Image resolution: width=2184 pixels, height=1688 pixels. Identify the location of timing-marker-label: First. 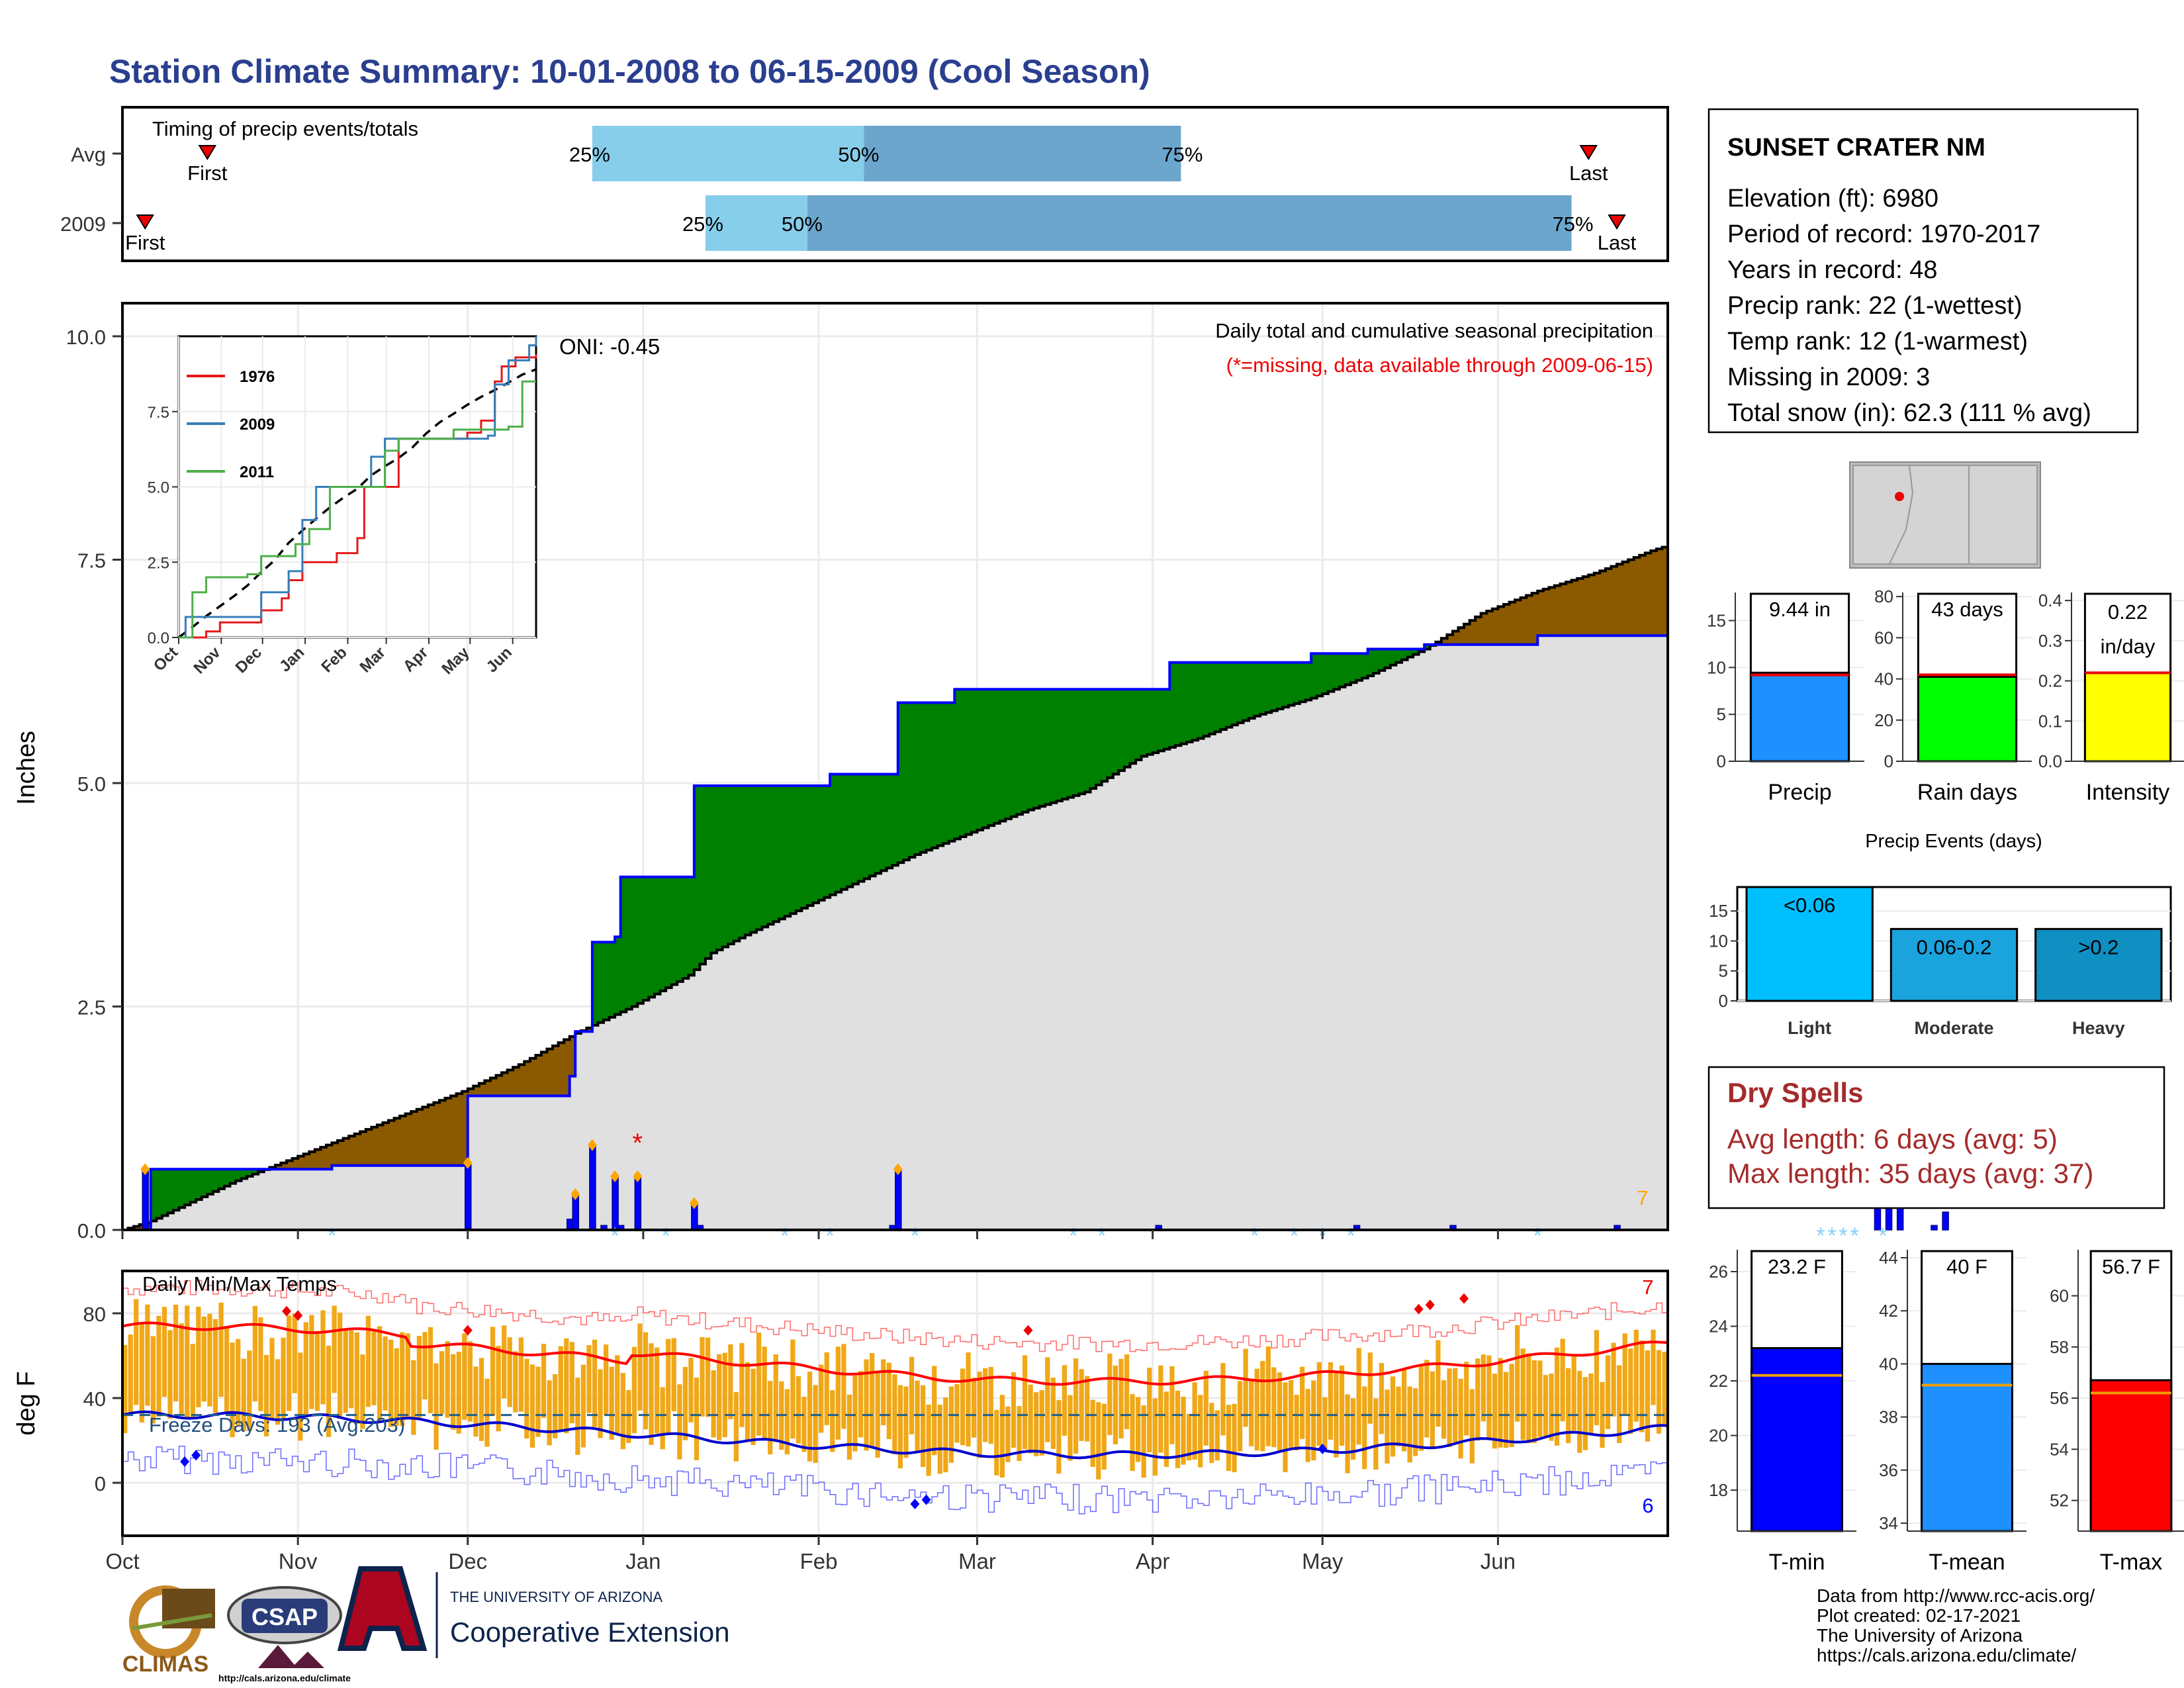
(145, 242).